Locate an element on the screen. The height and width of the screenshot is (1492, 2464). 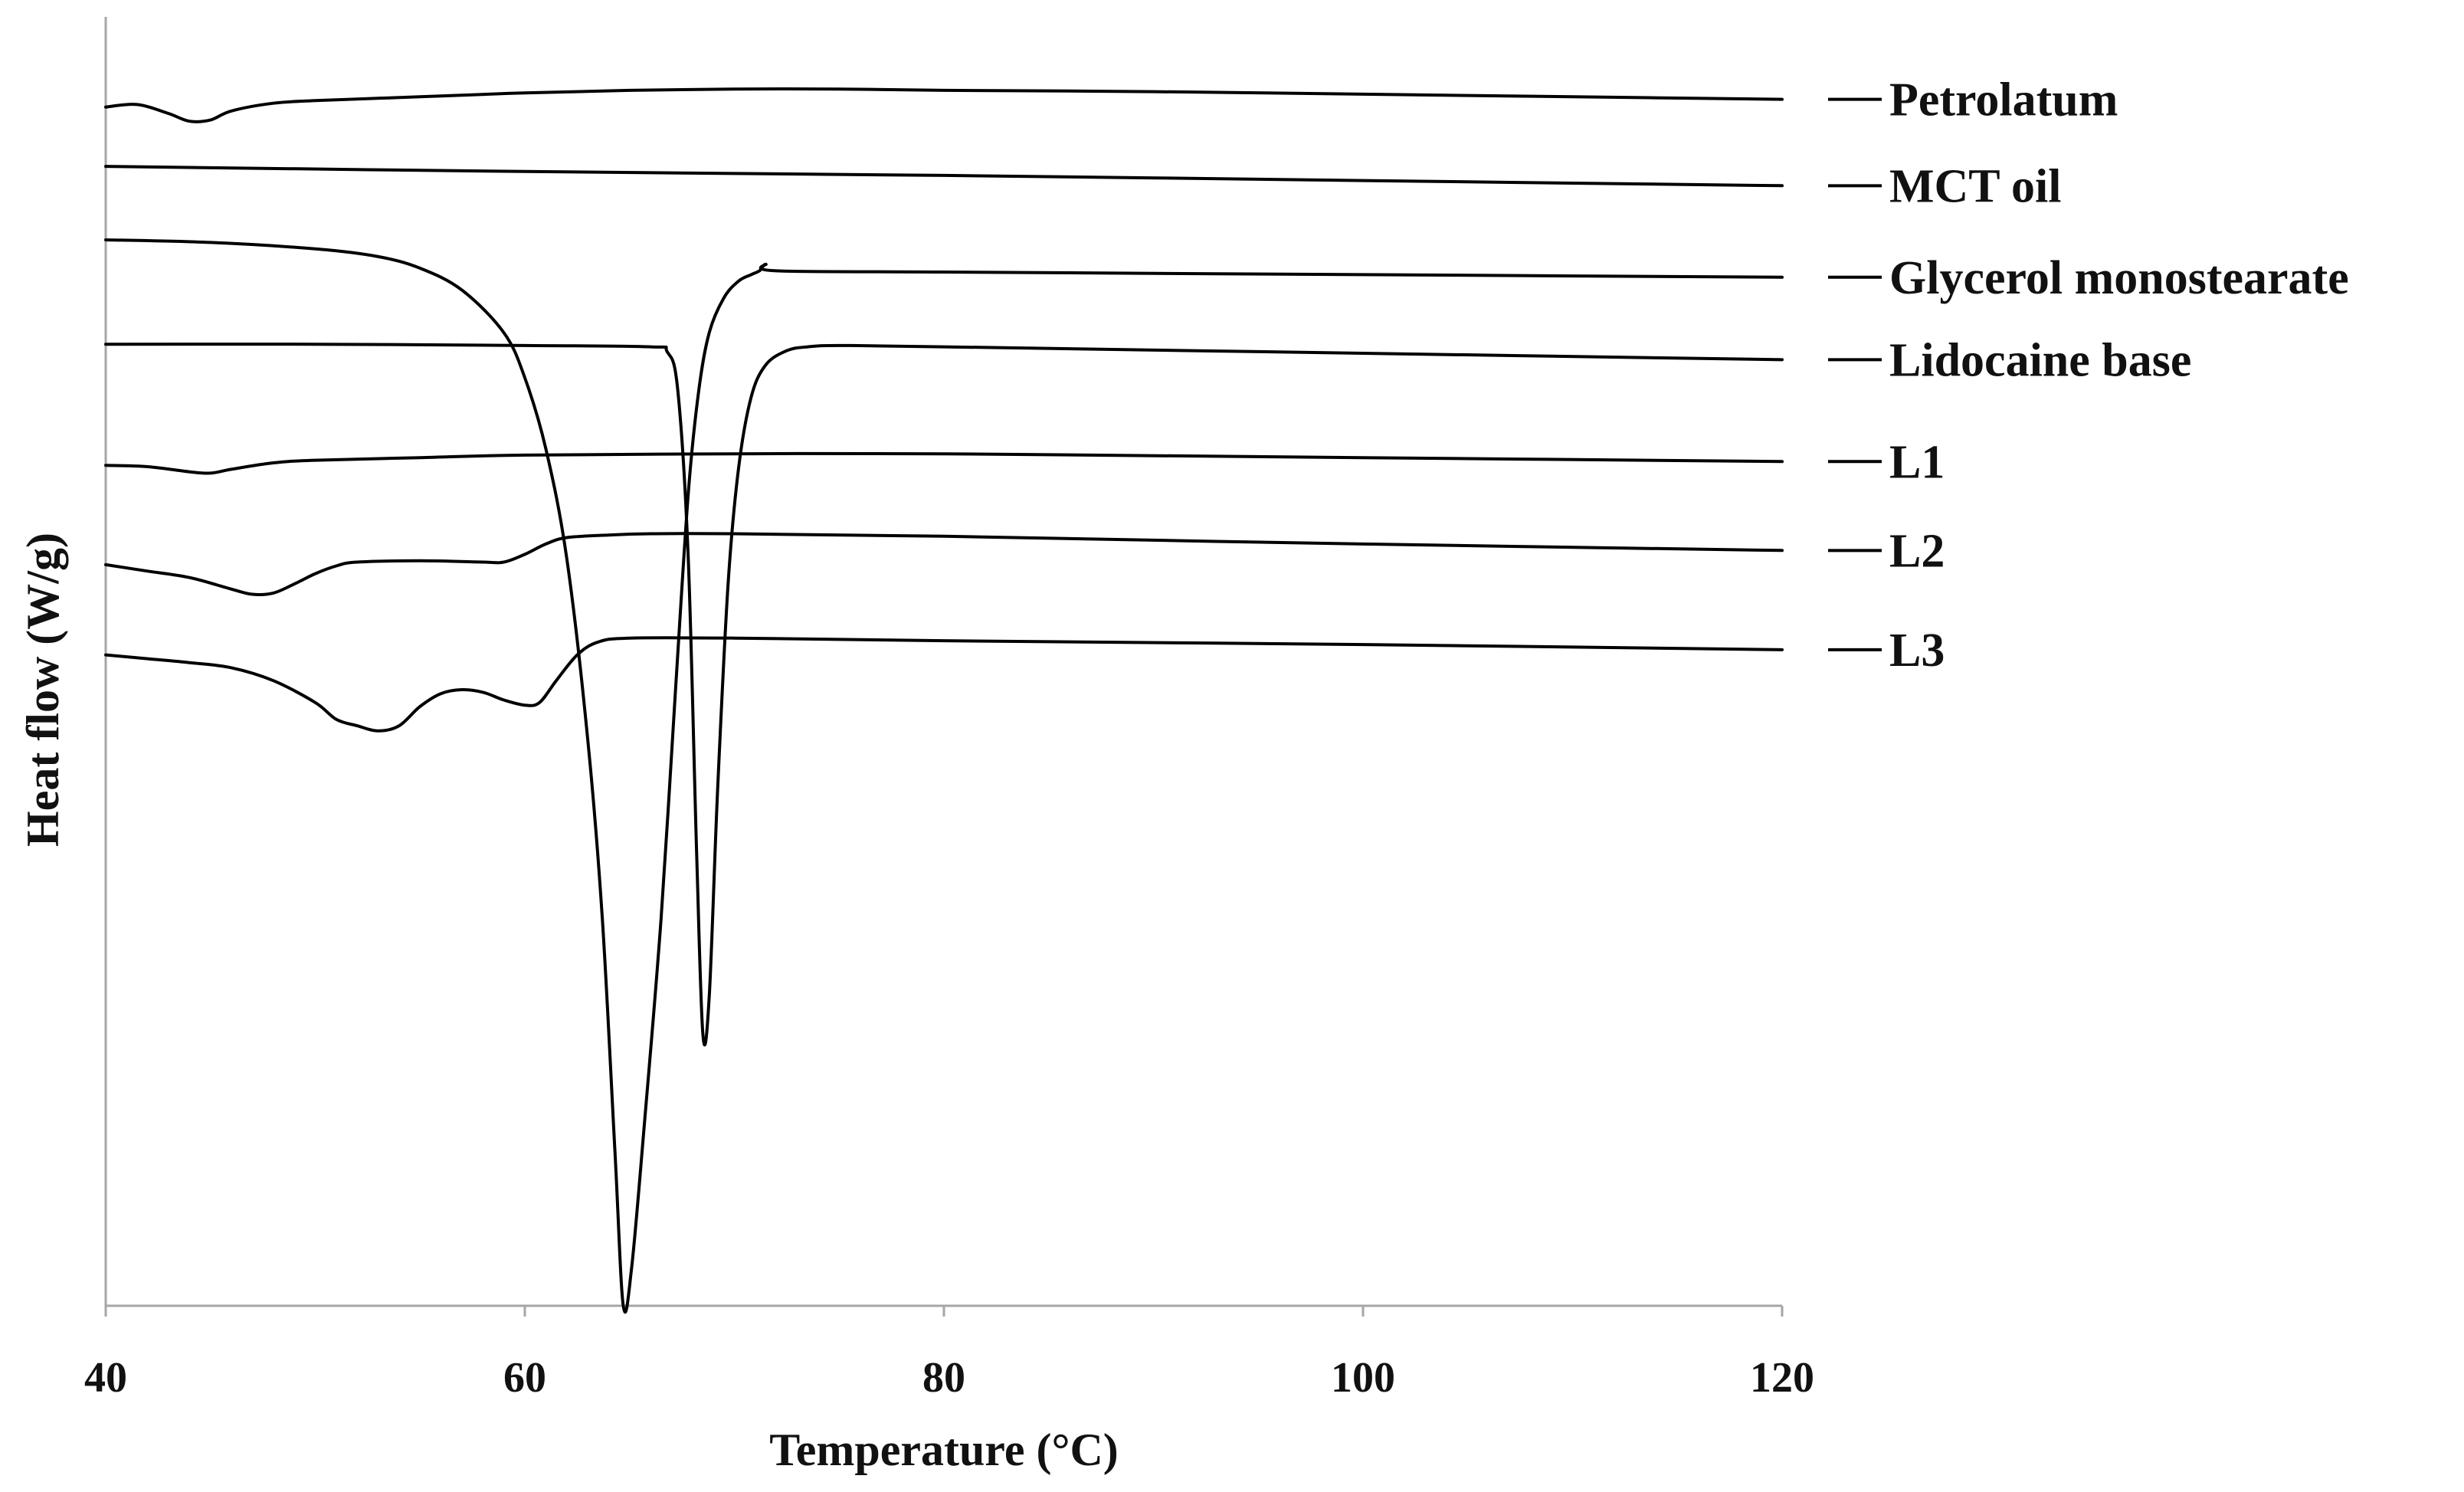
series-line-l3 is located at coordinates (944, 684).